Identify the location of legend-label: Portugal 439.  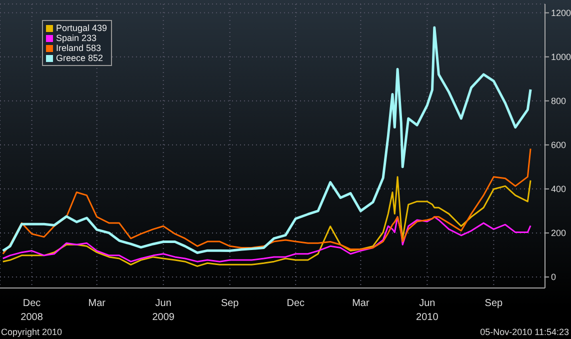
(82, 28).